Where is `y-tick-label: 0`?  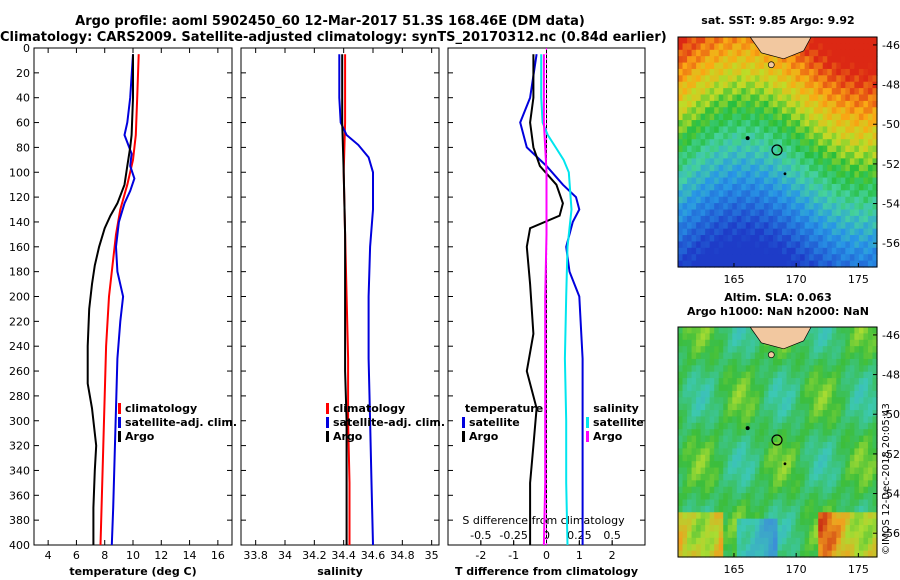 y-tick-label: 0 is located at coordinates (26, 48).